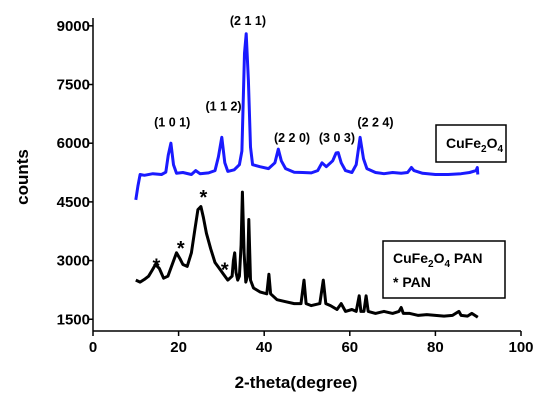 This screenshot has width=550, height=403. I want to click on x-tick-label: 100, so click(520, 347).